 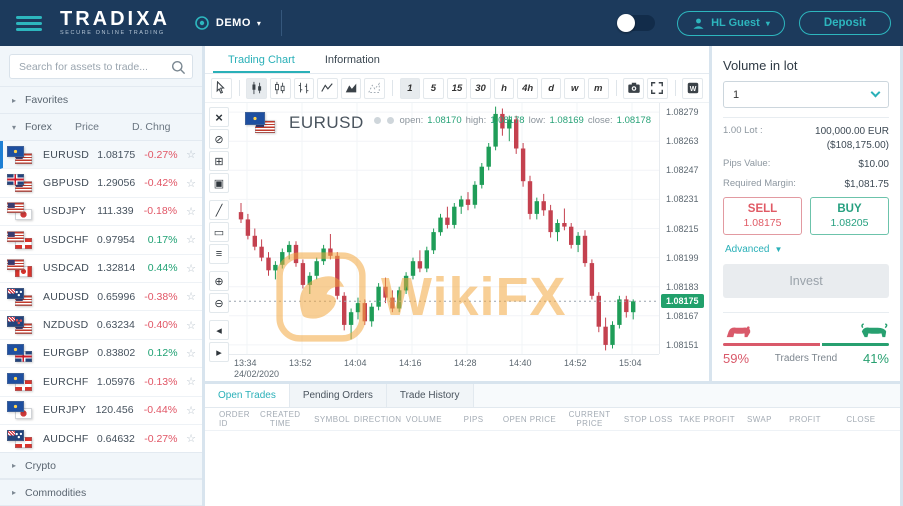 I want to click on sidebar-group-forex: ▾ Forex Price D. Chng, so click(x=101, y=126).